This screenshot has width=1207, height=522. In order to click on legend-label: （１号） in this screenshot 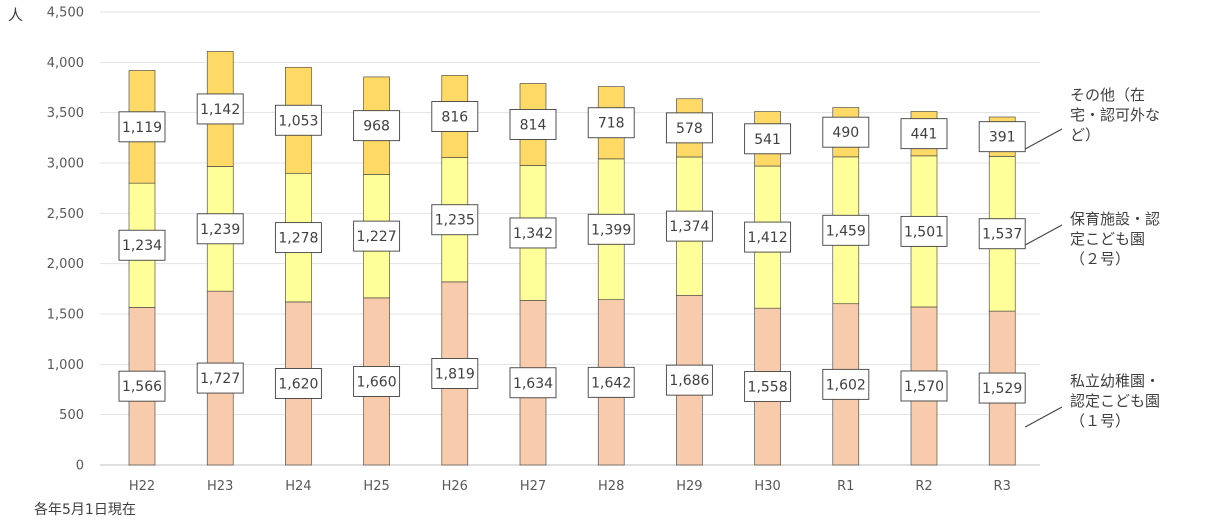, I will do `click(1100, 421)`.